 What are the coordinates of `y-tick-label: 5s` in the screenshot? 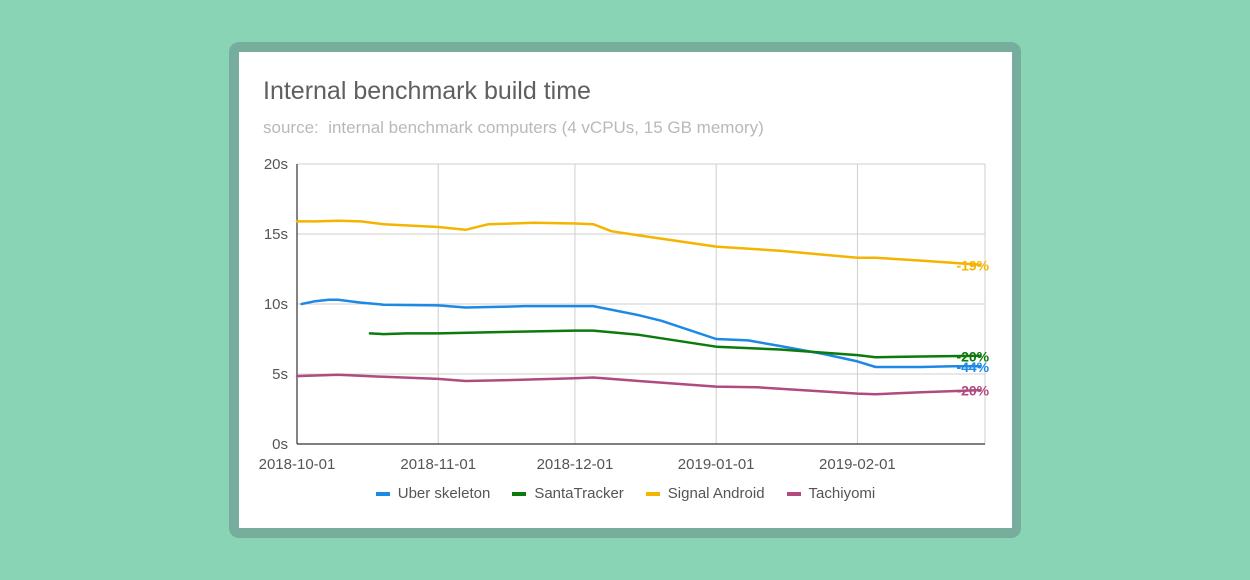 It's located at (280, 374).